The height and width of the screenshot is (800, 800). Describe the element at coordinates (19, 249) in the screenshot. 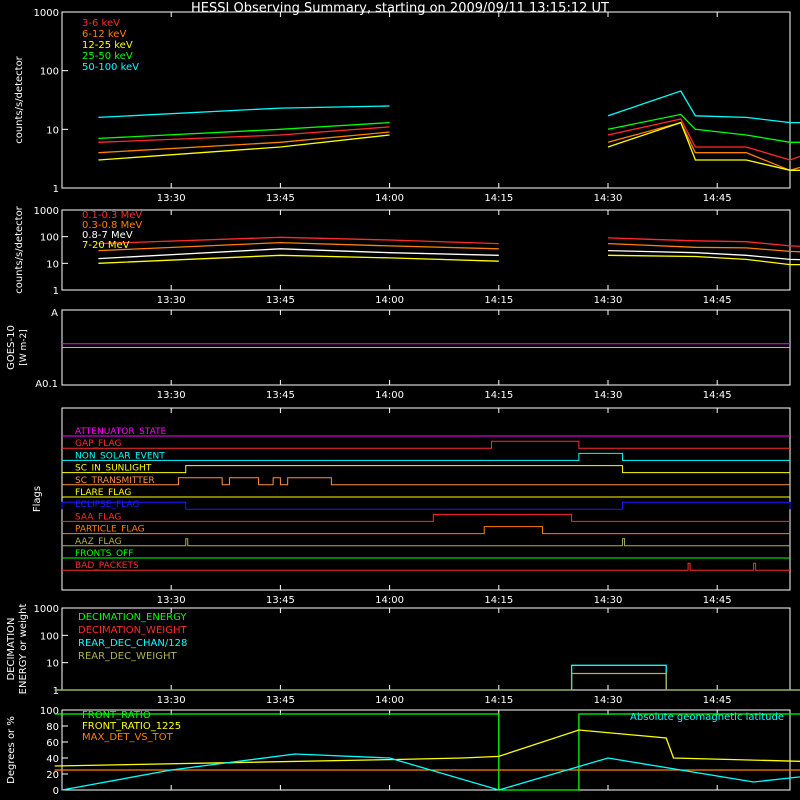

I see `highenergy-ylabel: counts/s/detector` at that location.